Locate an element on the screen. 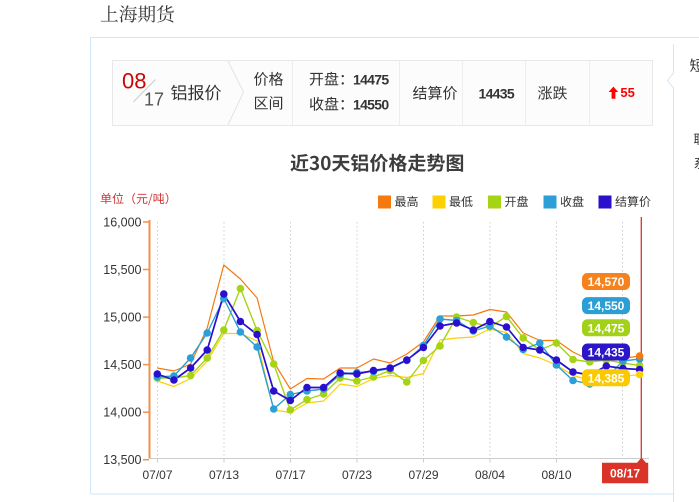 The image size is (699, 502). svg-text: 07/29 is located at coordinates (423, 475).